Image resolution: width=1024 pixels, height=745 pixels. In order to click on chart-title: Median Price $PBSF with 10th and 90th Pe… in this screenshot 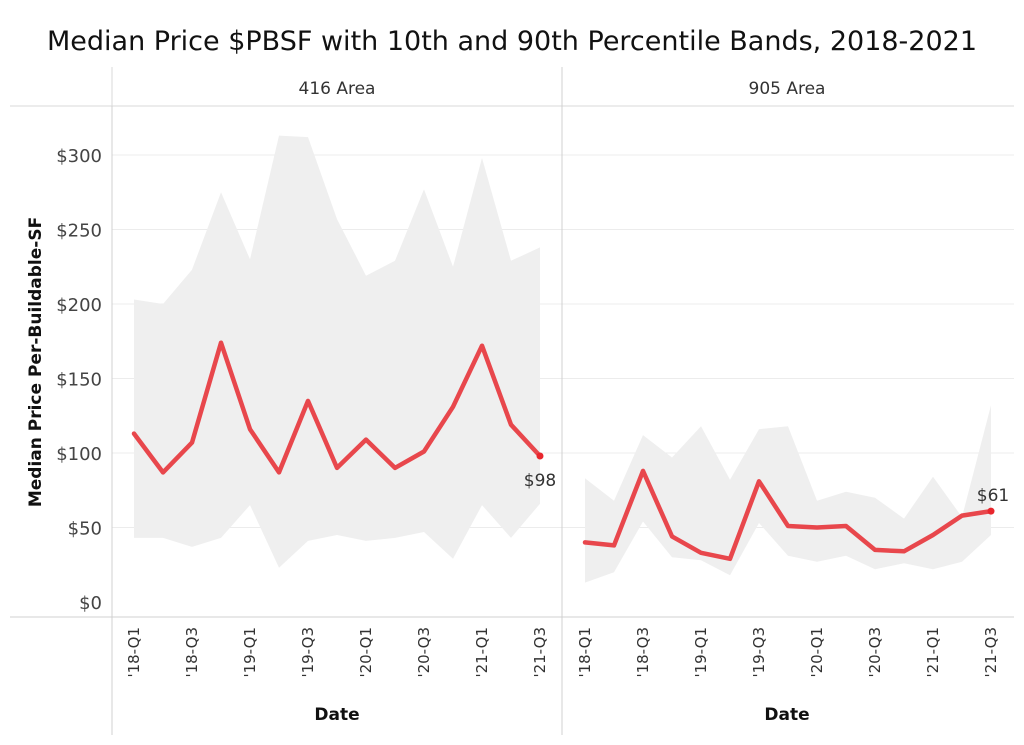, I will do `click(512, 41)`.